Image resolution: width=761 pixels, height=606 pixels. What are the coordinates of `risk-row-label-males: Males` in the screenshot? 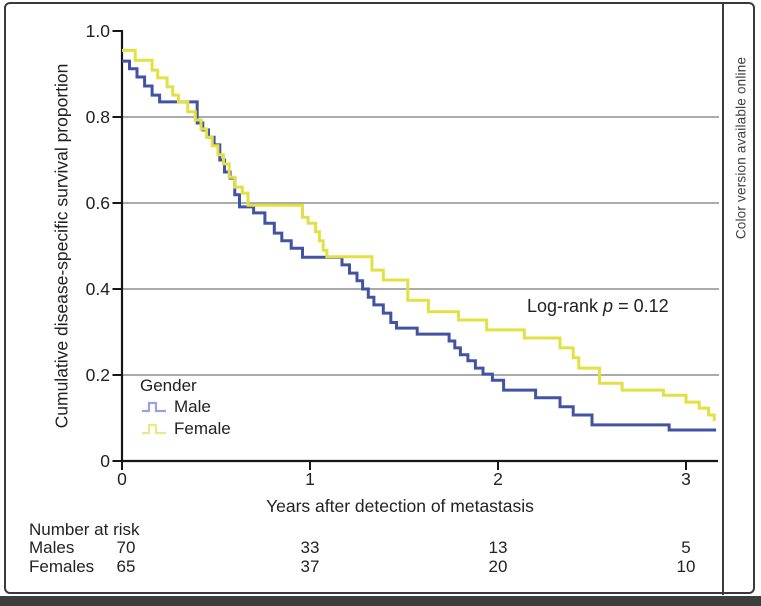 It's located at (52, 547).